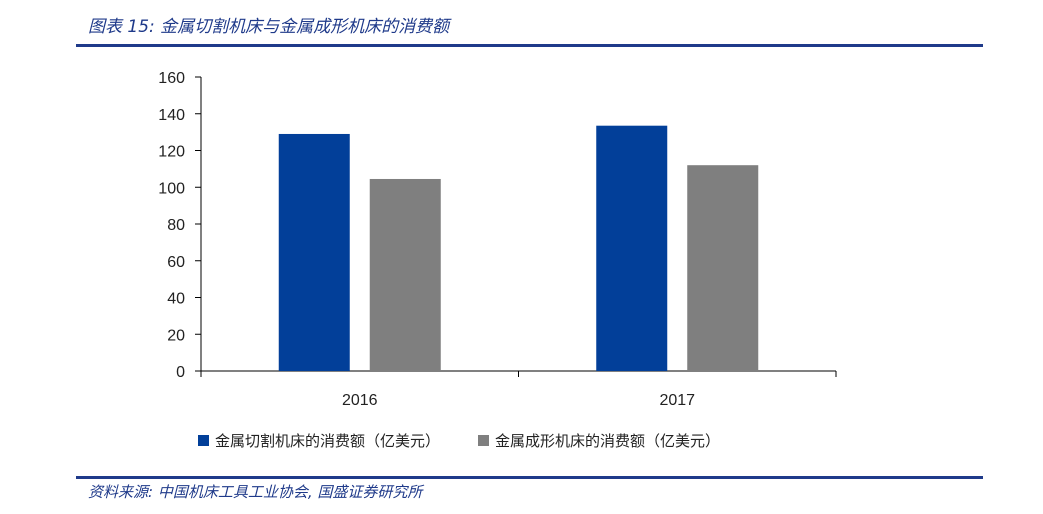 Image resolution: width=1043 pixels, height=514 pixels. I want to click on footer-divider, so click(529, 477).